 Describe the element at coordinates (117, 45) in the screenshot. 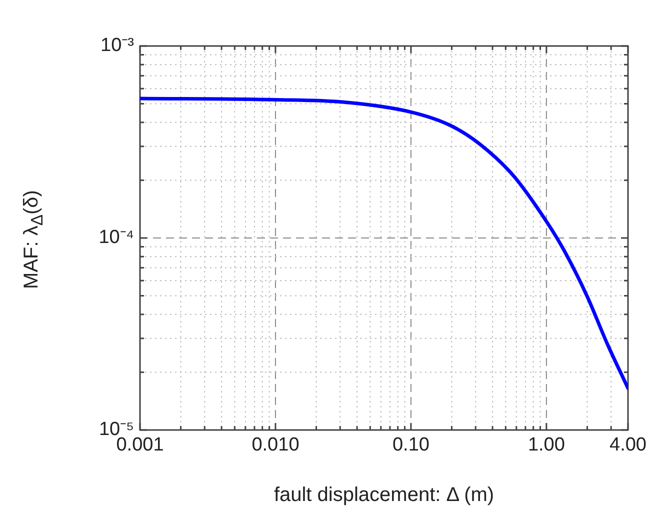

I see `y-tick-label: 10⁻³` at that location.